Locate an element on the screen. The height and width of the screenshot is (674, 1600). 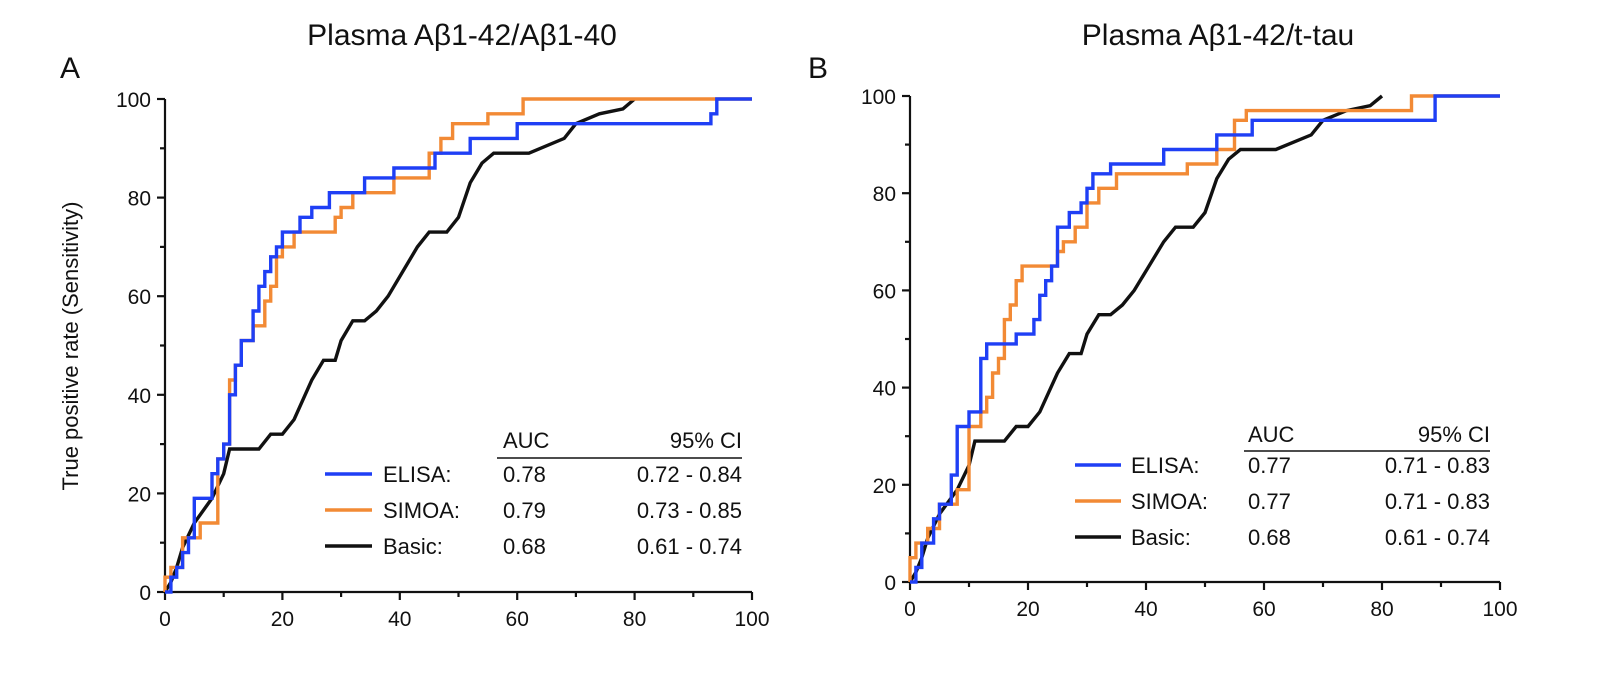
legend-auc-value: 0.79 is located at coordinates (524, 510).